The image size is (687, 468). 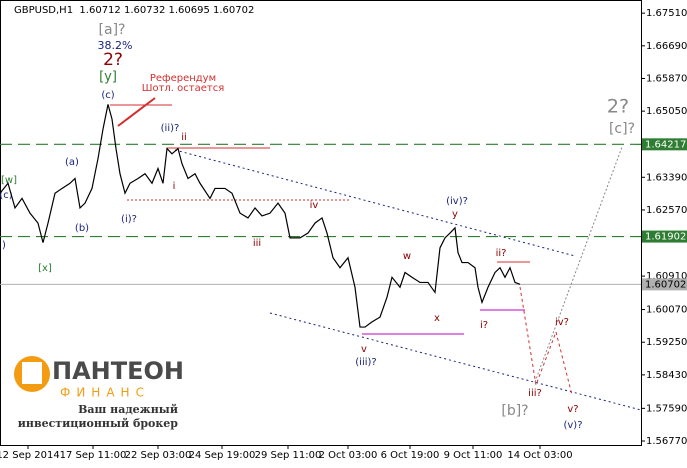 I want to click on annotation: [x], so click(x=45, y=268).